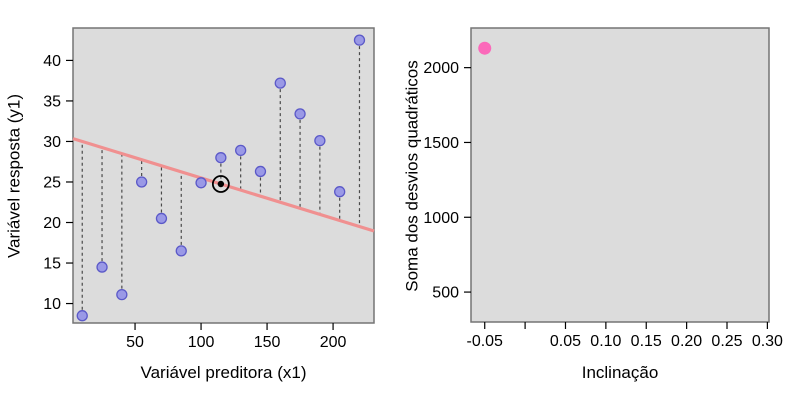 This screenshot has height=400, width=800. What do you see at coordinates (267, 342) in the screenshot?
I see `x-tick-label: 150` at bounding box center [267, 342].